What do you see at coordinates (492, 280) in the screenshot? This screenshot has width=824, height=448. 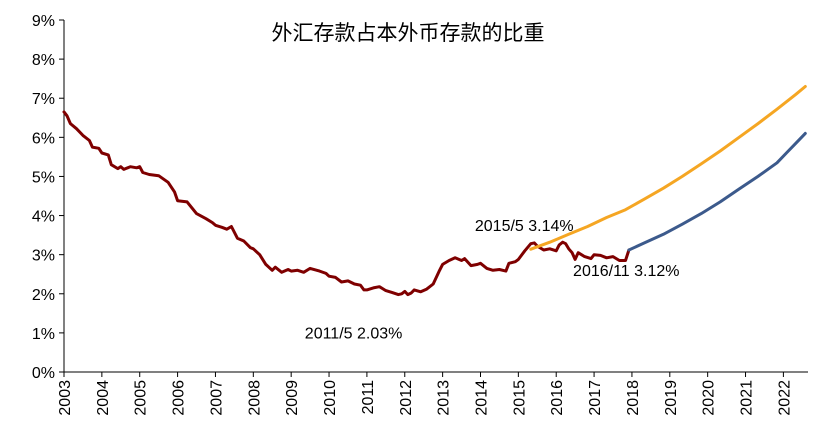 I see `annotations: 2015/5 3.14% 2016/11 3.12% 2011/5 2.03%` at bounding box center [492, 280].